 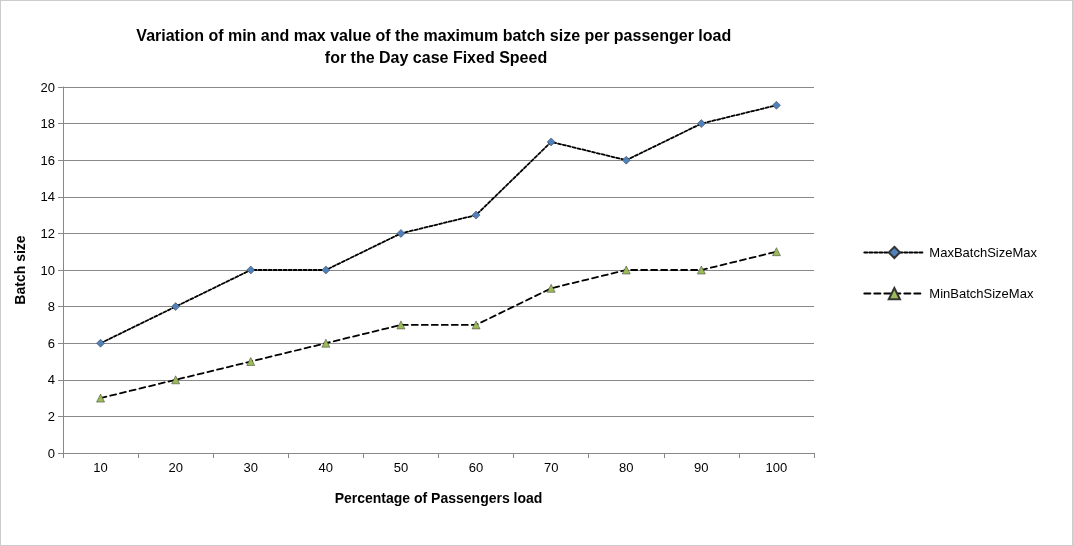 I want to click on x-tick-label: 80, so click(x=626, y=467).